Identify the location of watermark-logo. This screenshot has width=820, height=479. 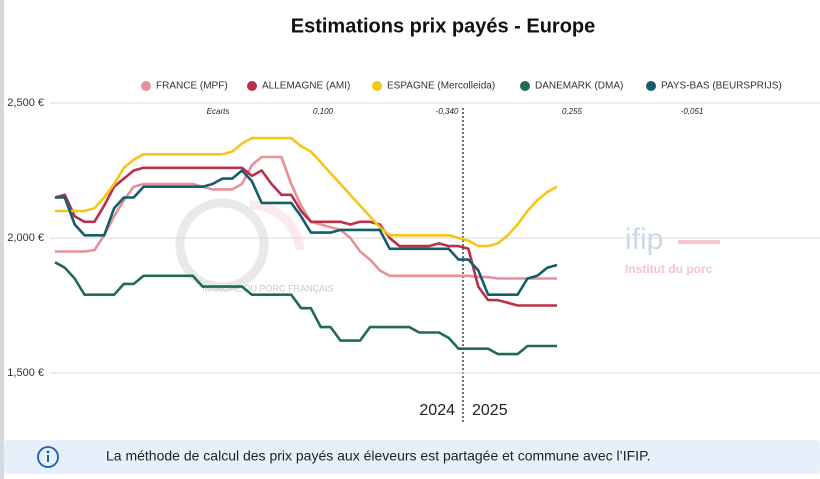
(240, 245).